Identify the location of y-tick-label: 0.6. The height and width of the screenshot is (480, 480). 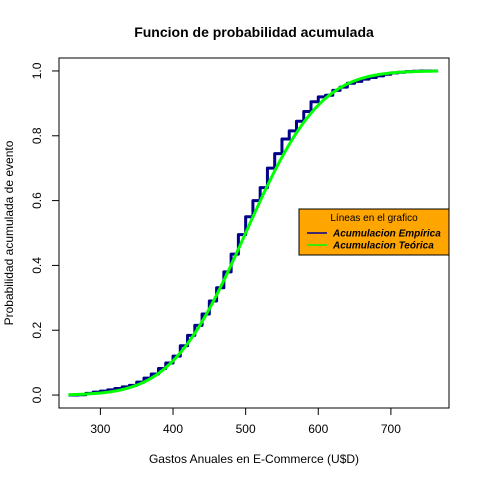
(37, 200).